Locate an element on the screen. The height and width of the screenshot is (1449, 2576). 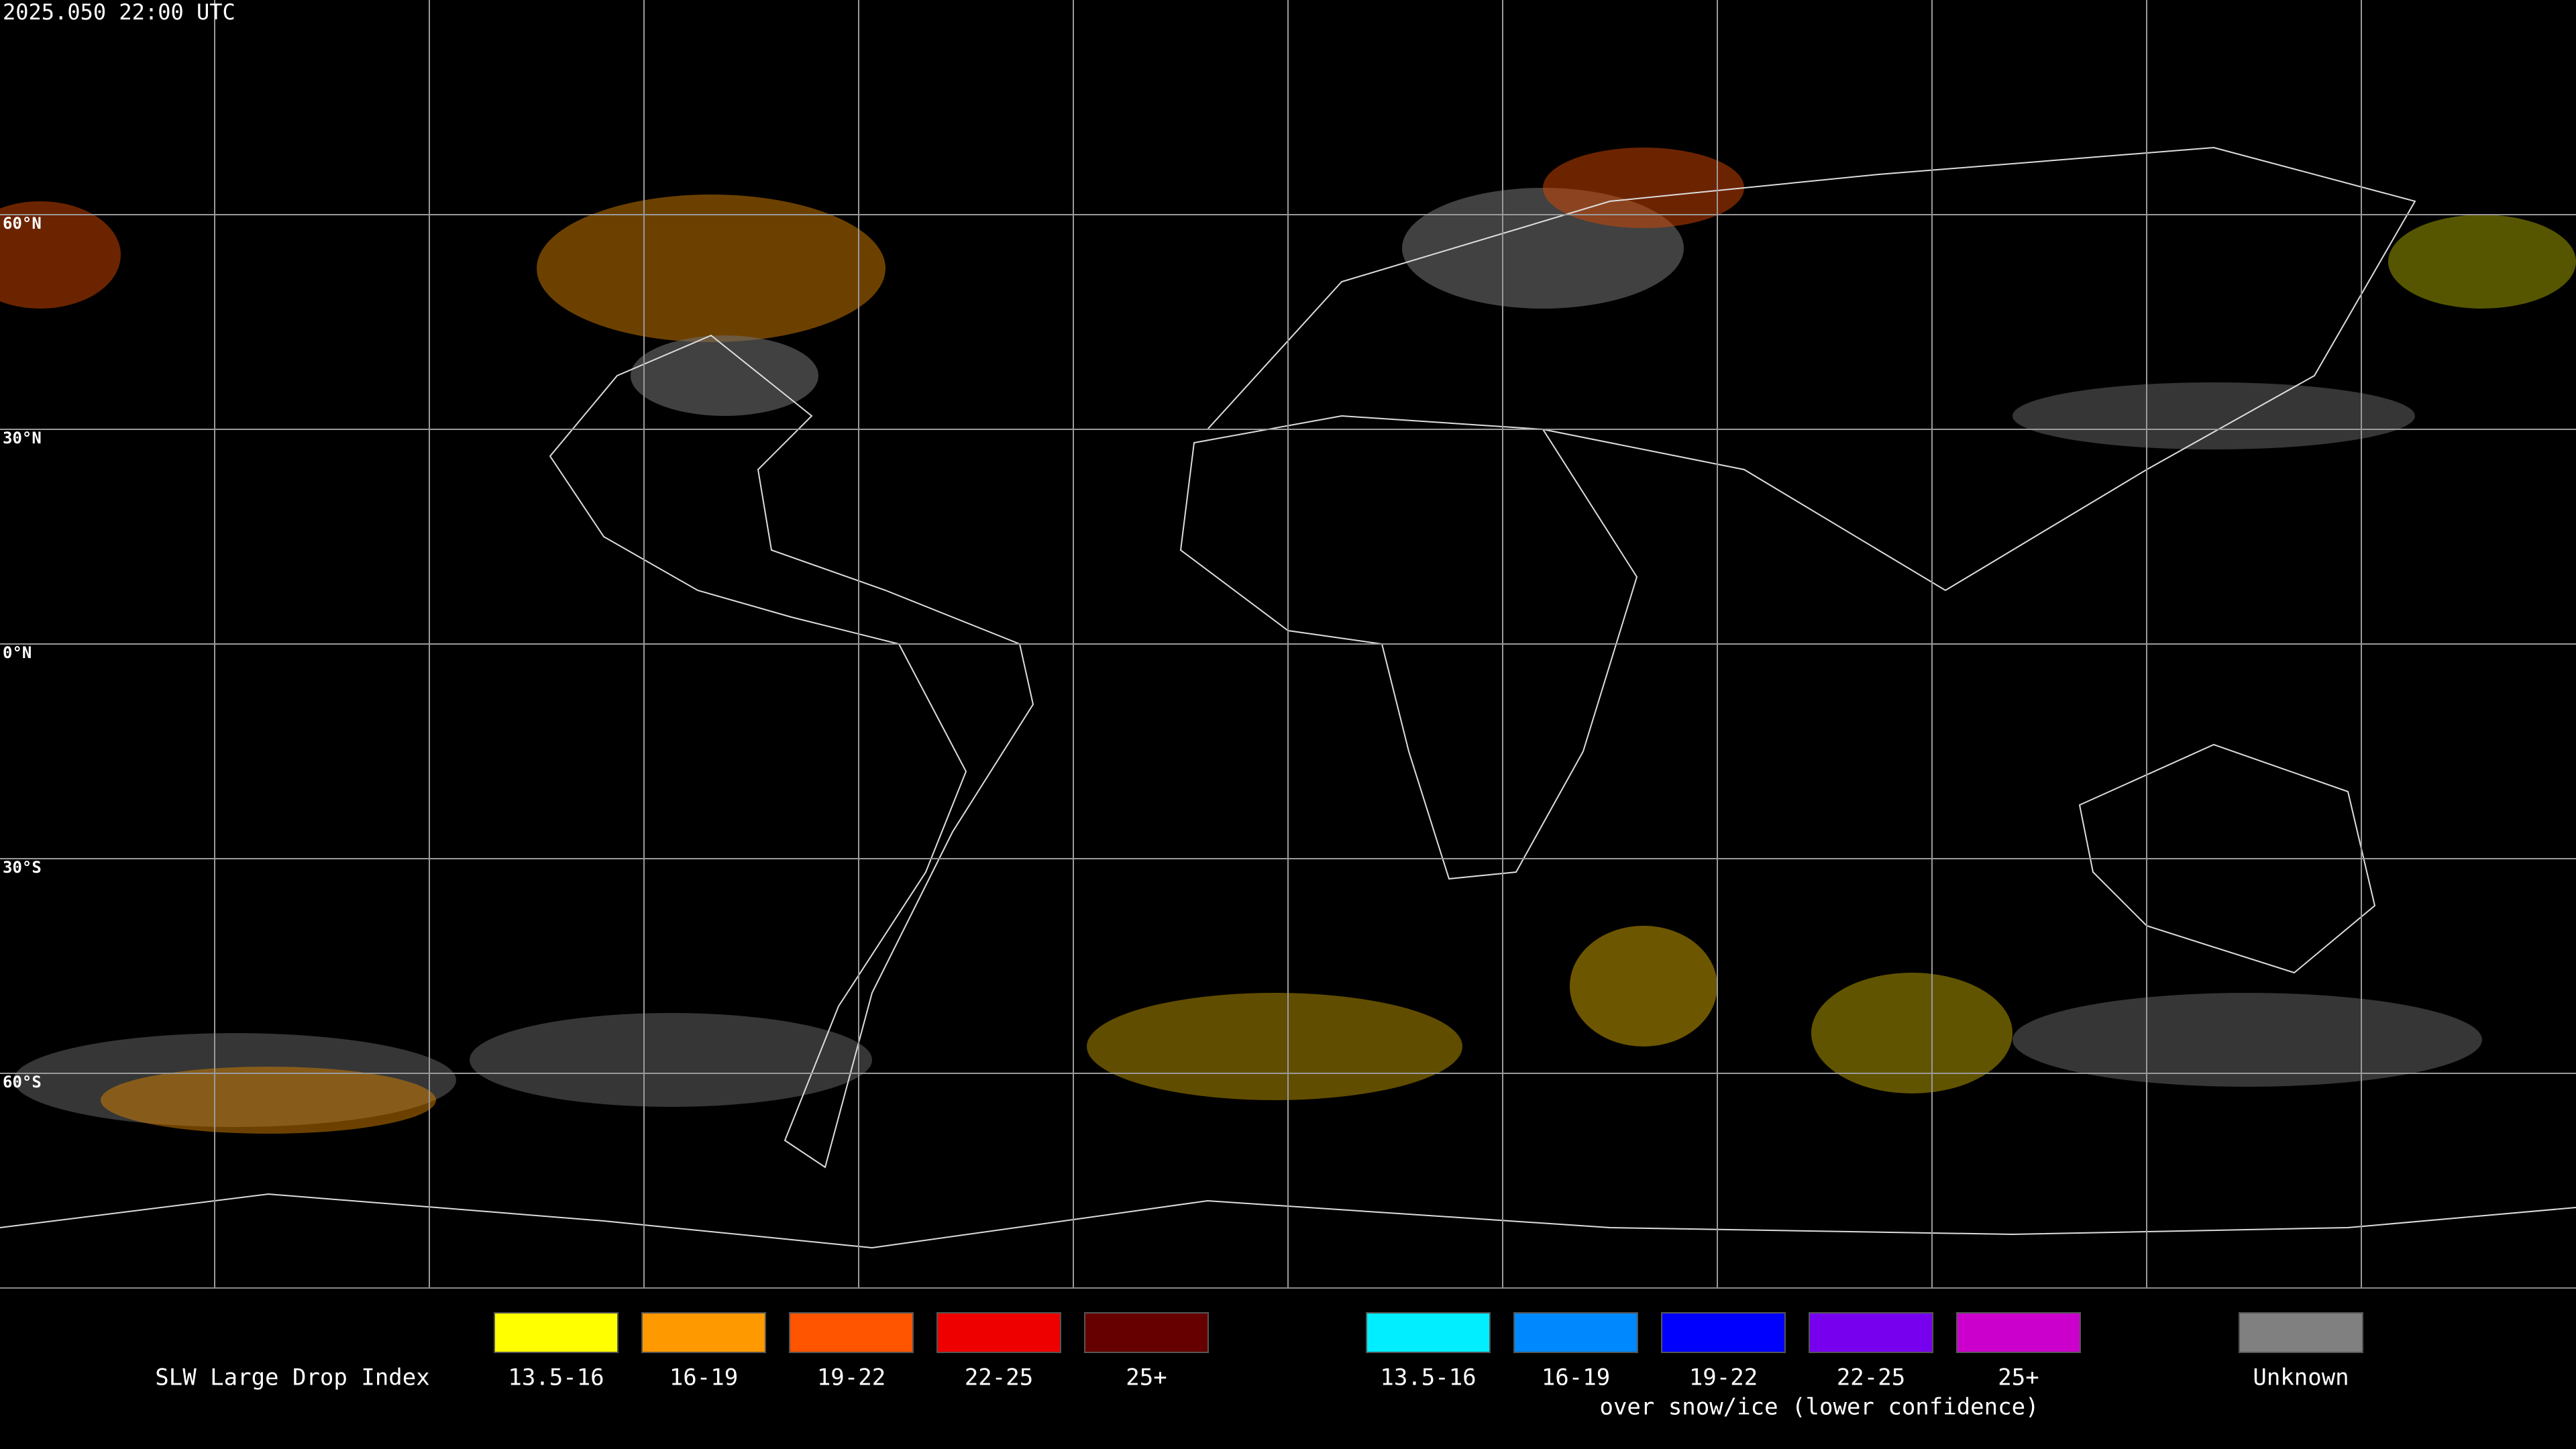
africa-outline is located at coordinates (1408, 647).